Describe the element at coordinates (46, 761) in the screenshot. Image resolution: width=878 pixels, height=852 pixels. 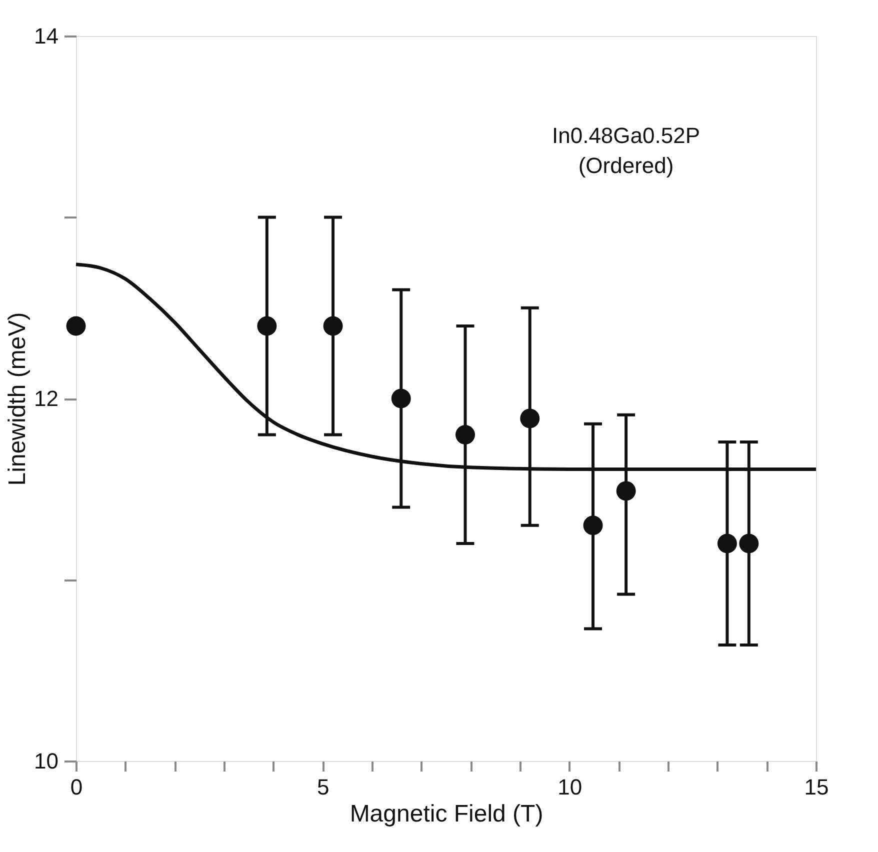
I see `y-tick-label: 10` at that location.